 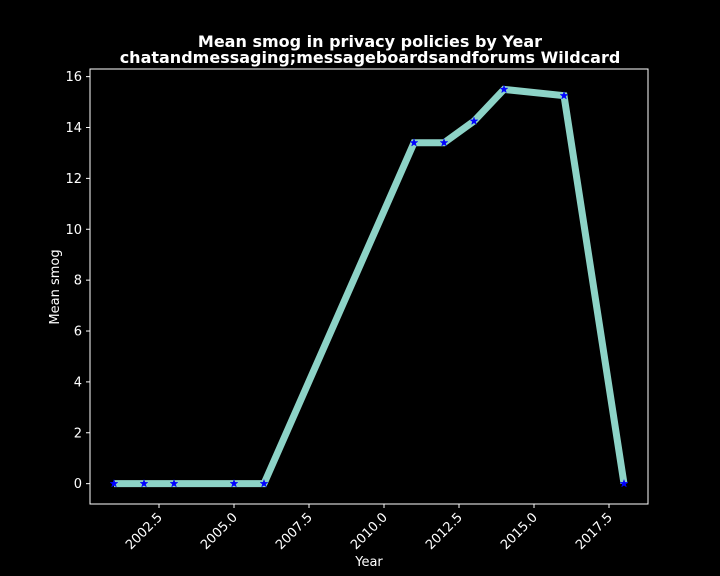 What do you see at coordinates (370, 41) in the screenshot?
I see `chart-title: Mean smog in privacy policies by Year` at bounding box center [370, 41].